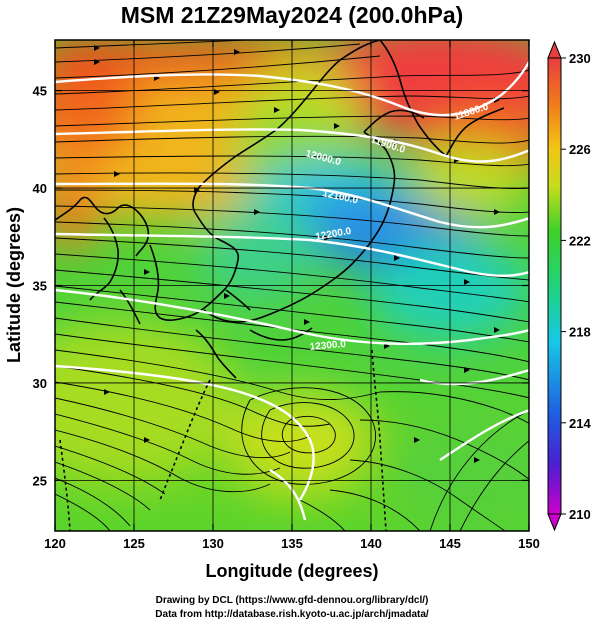 The width and height of the screenshot is (599, 625). I want to click on y-tick-label: 45, so click(40, 91).